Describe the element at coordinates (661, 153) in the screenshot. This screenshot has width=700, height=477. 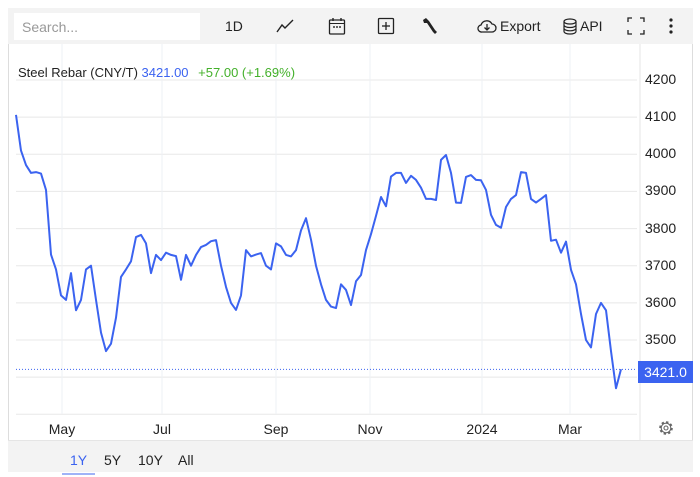
I see `y-tick-label: 4000` at that location.